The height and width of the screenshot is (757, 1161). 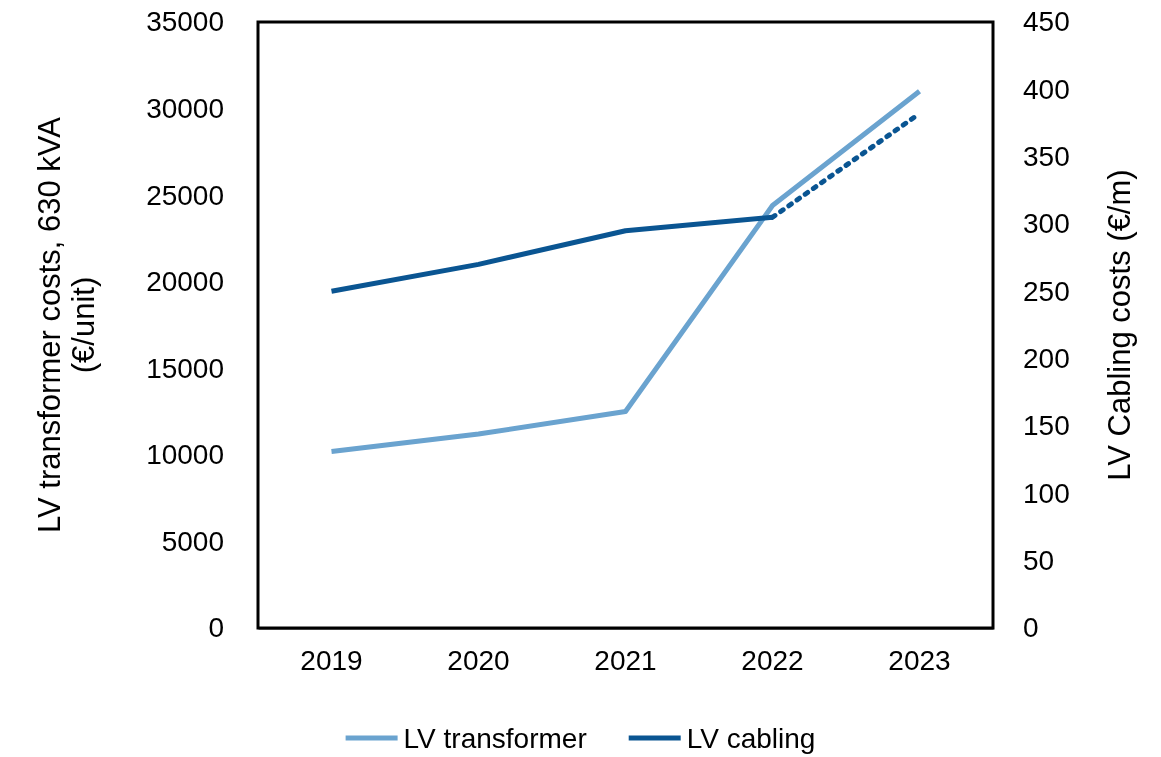 I want to click on y-tick-label: 10000, so click(x=185, y=455).